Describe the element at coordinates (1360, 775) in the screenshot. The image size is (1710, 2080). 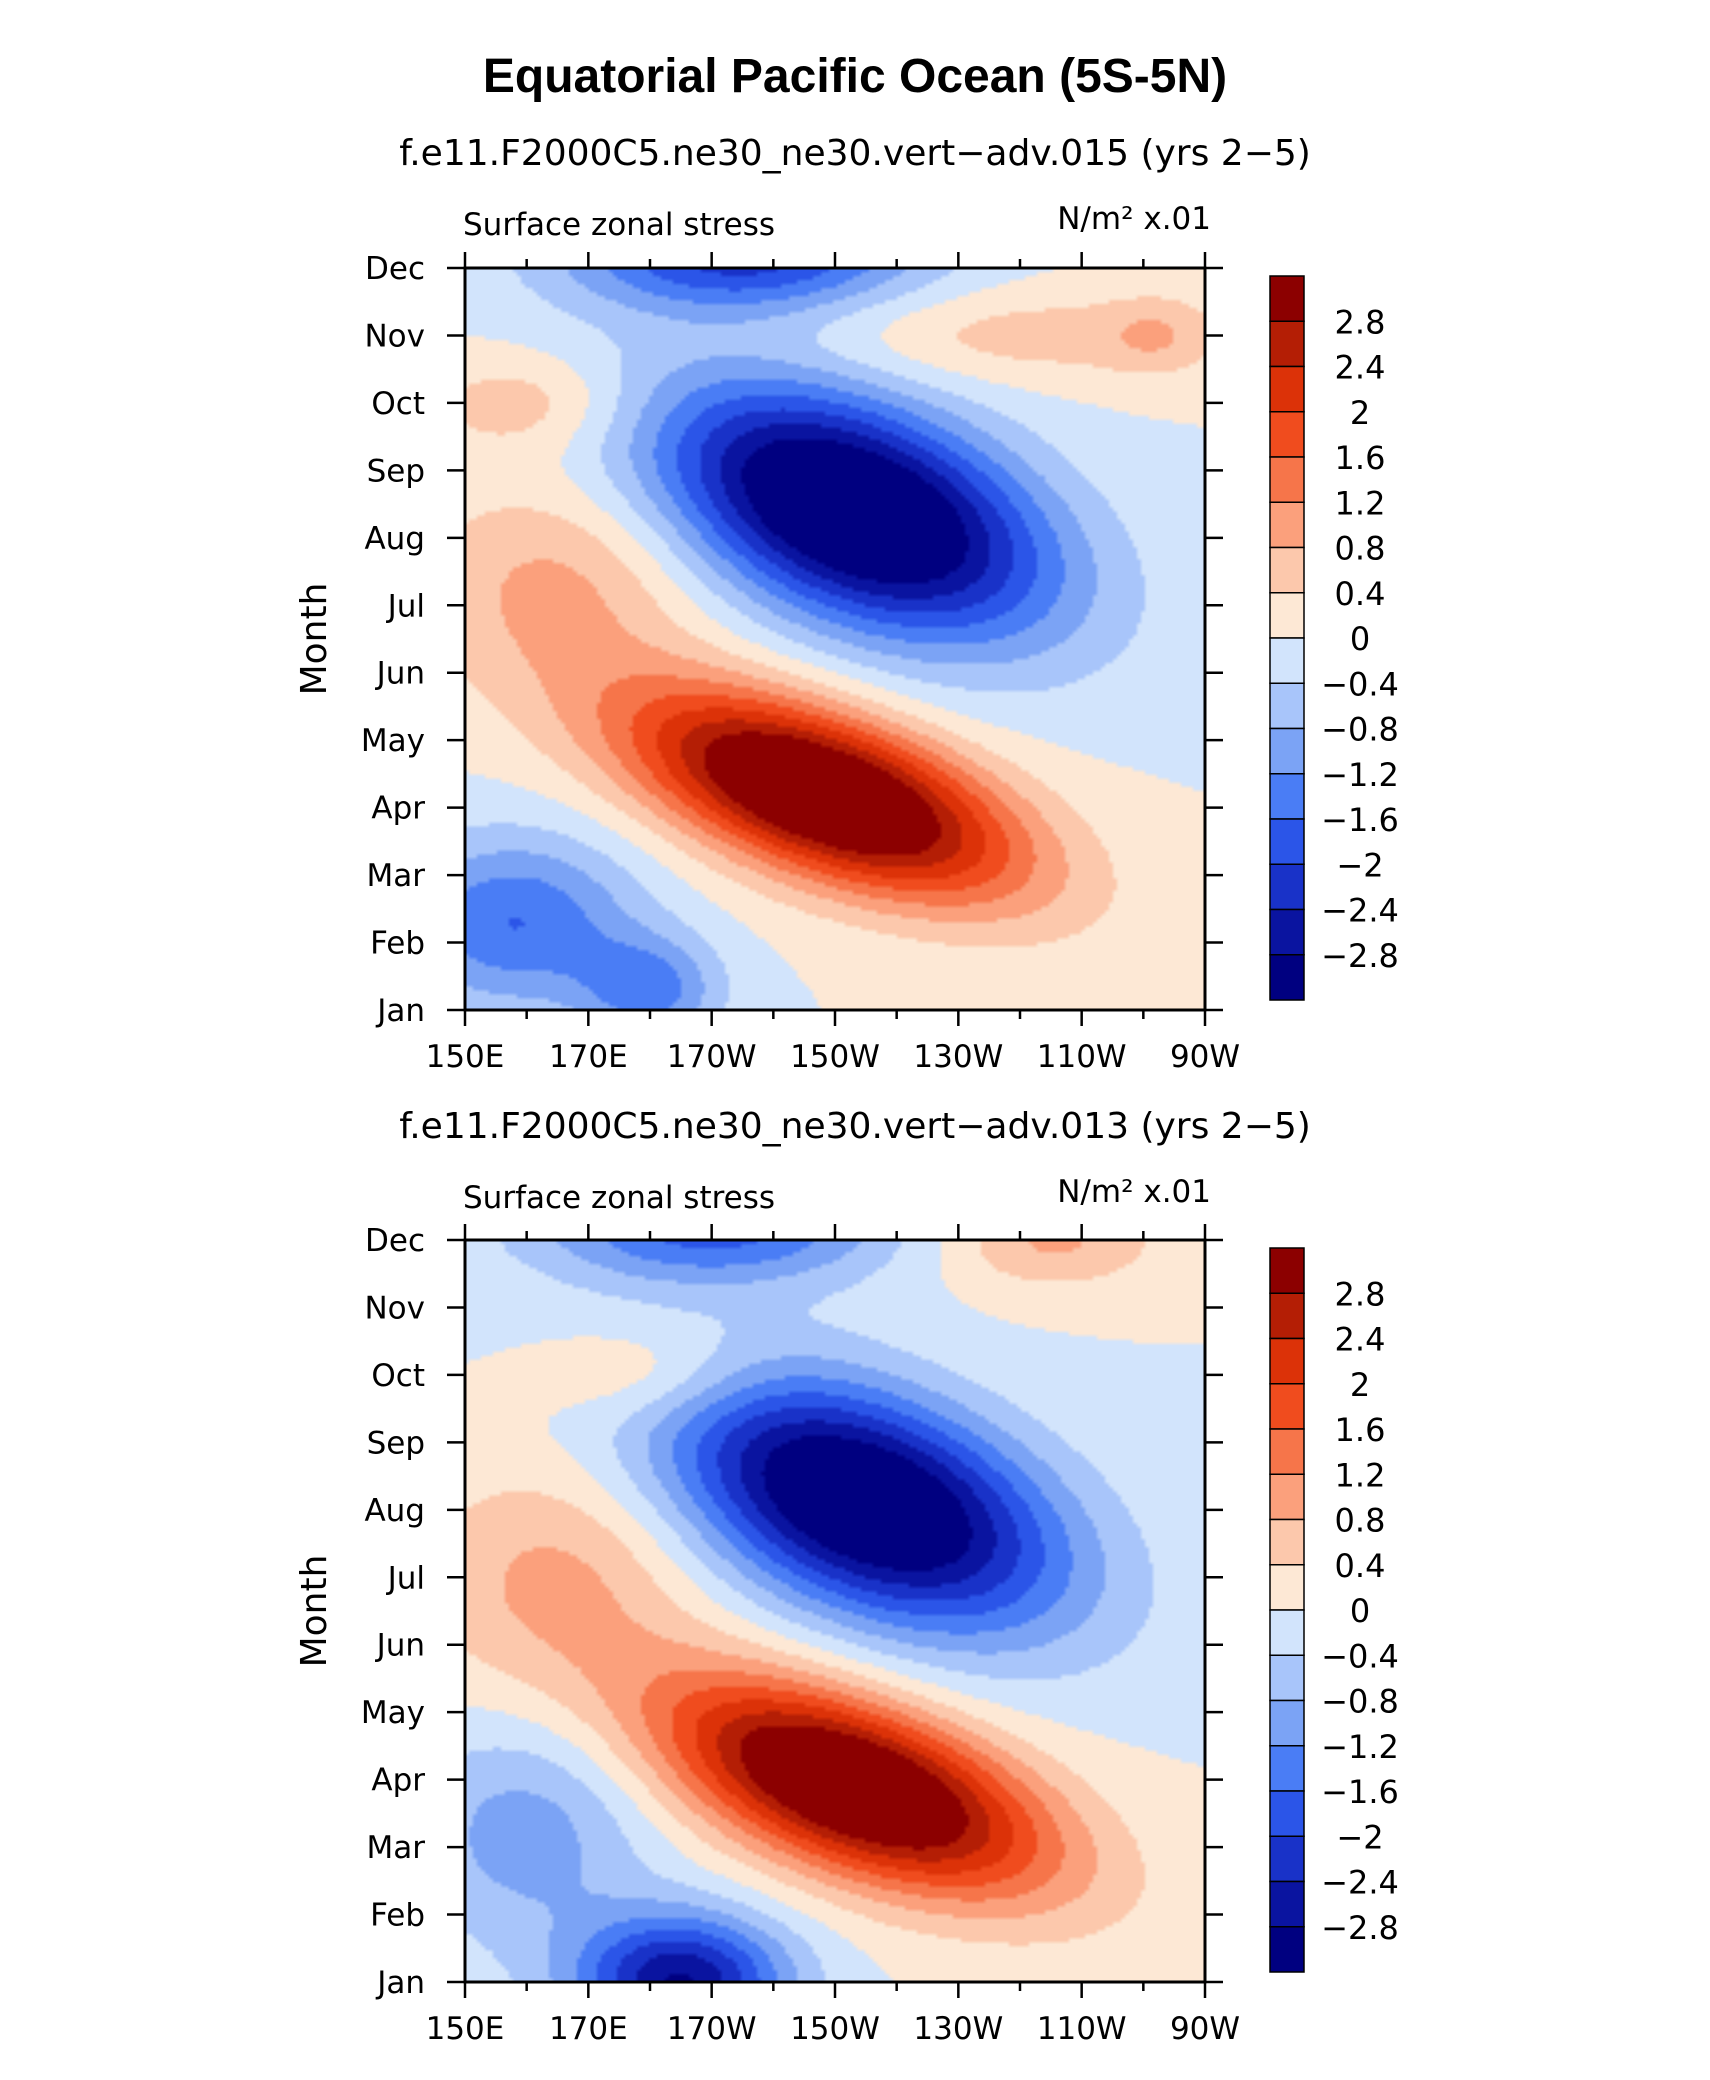
I see `colorbar-label: −1.2` at that location.